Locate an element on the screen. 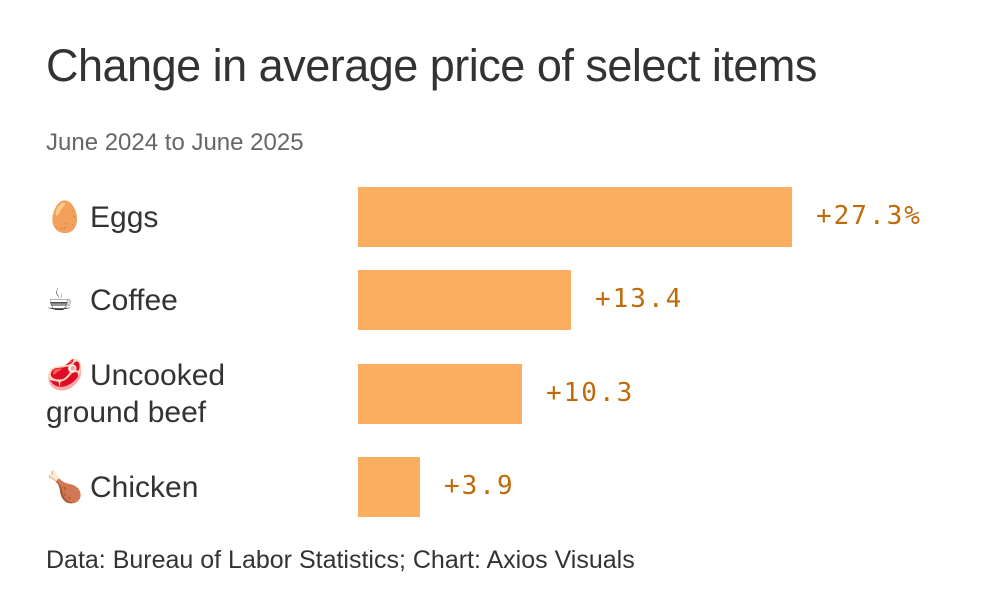  bar-coffee is located at coordinates (464, 300).